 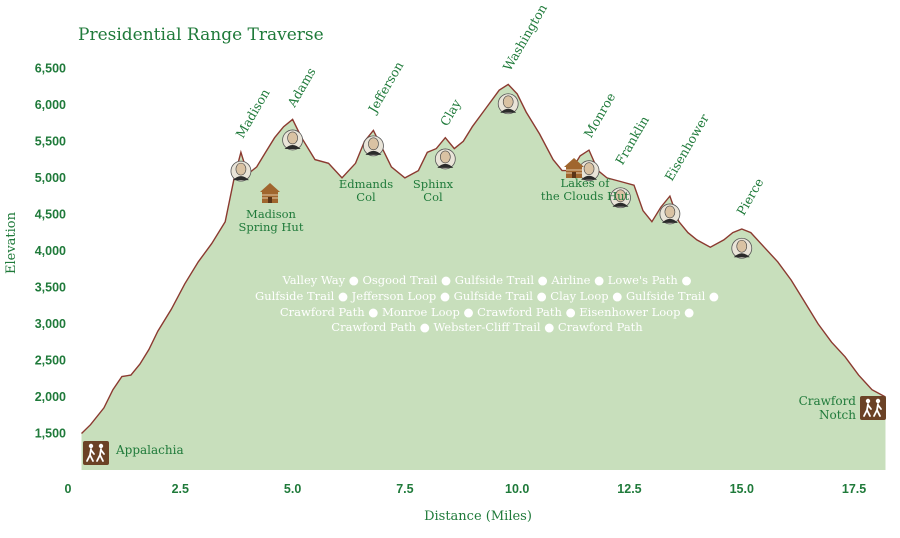 What do you see at coordinates (525, 37) in the screenshot?
I see `peak-label-washington: Washington` at bounding box center [525, 37].